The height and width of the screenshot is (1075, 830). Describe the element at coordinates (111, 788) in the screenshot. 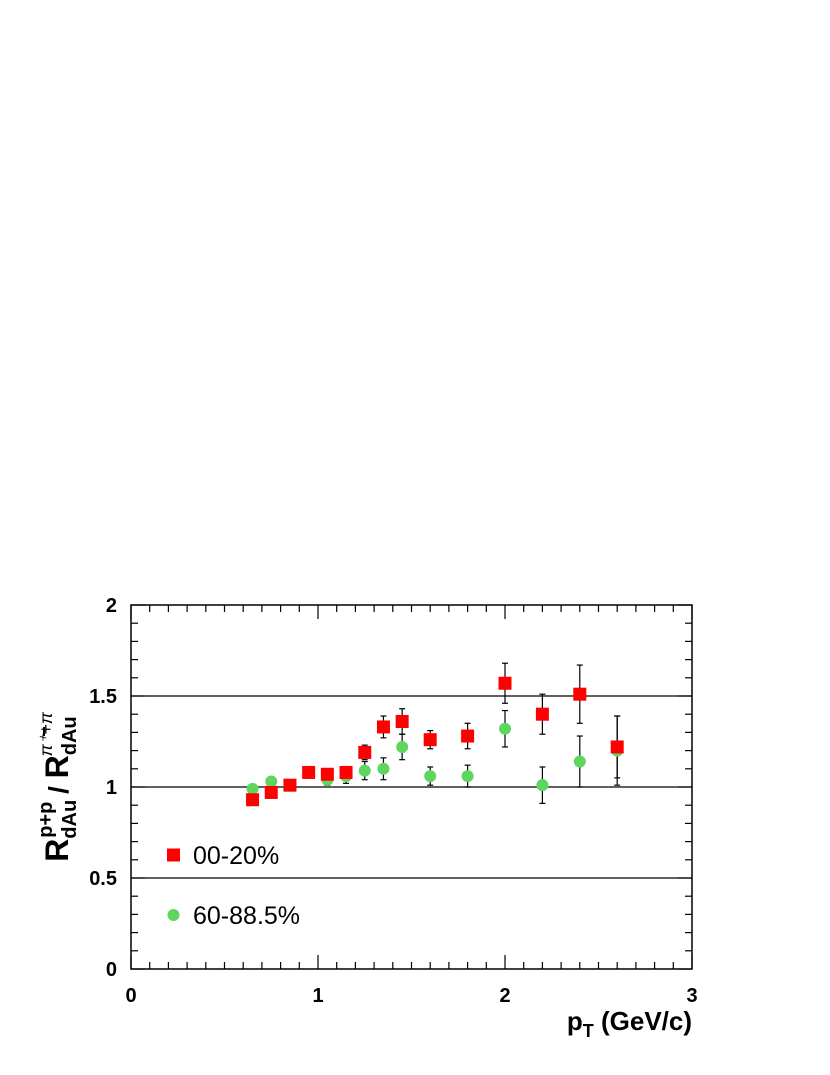

I see `y-tick-label-2: 1` at that location.